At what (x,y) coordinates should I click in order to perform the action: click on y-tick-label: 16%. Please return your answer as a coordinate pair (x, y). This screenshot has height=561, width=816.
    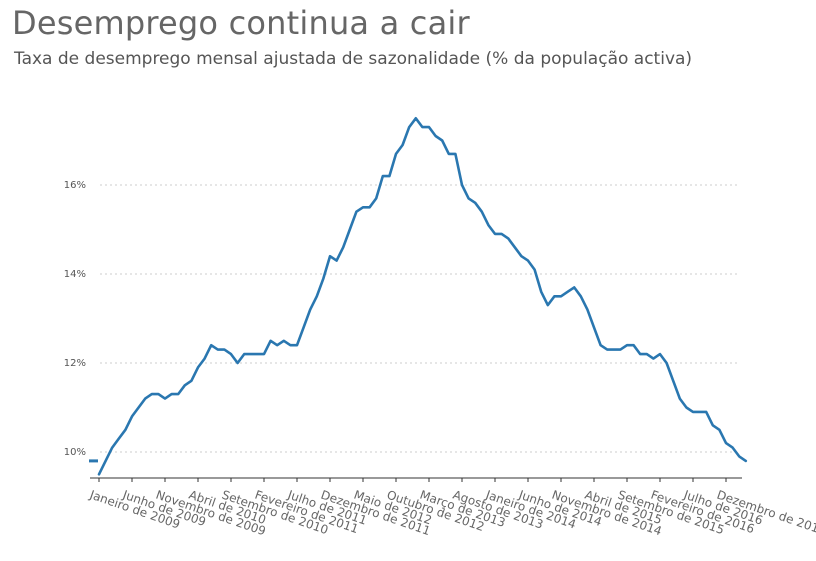
    Looking at the image, I should click on (75, 185).